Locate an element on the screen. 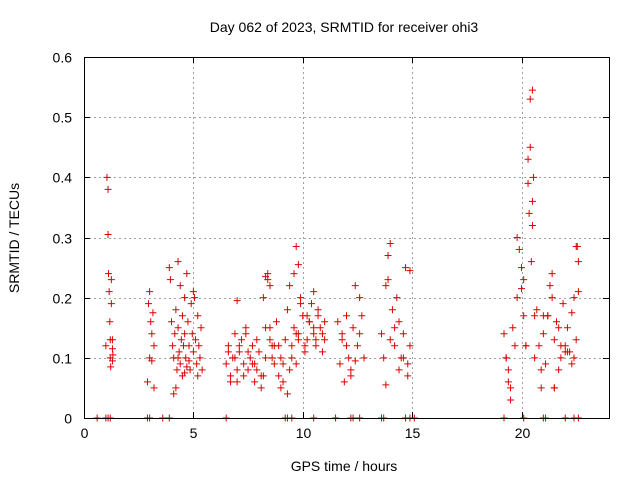  y-tick-label: 0 is located at coordinates (68, 419).